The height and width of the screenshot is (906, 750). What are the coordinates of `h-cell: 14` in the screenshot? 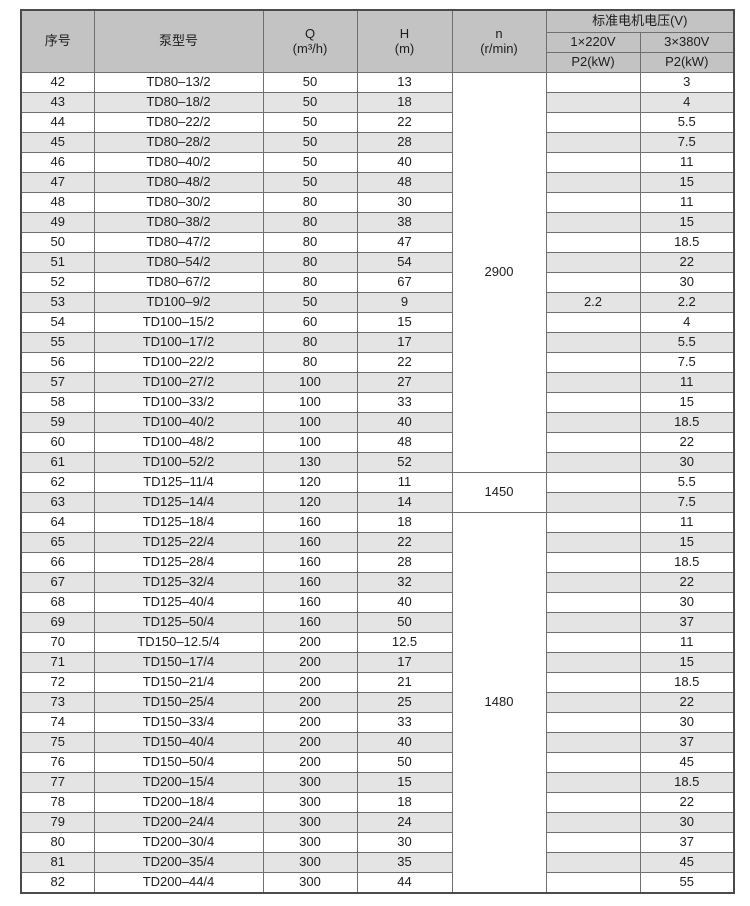 It's located at (404, 502).